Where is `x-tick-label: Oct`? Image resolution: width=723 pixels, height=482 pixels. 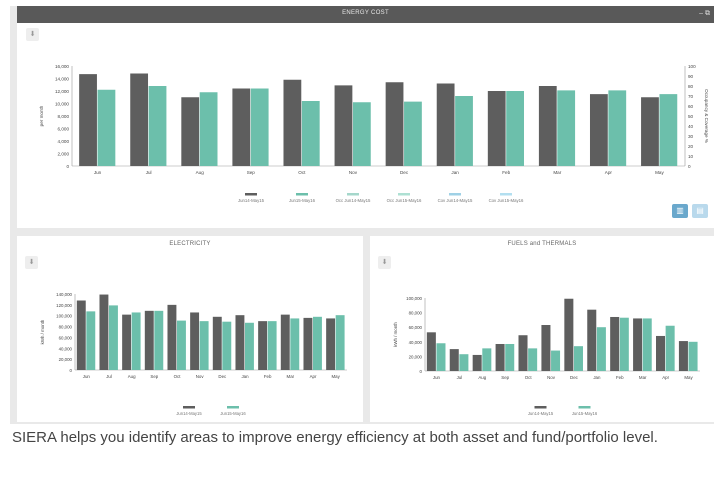 x-tick-label: Oct is located at coordinates (529, 377).